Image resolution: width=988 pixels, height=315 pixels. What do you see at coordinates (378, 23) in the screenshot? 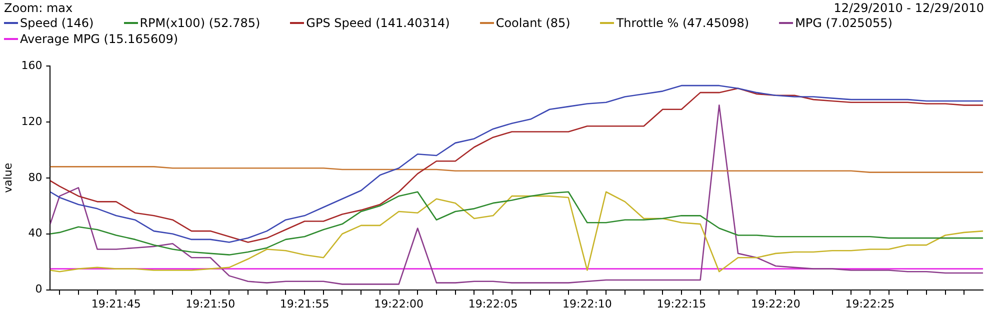
I see `legend-label: GPS Speed (141.40314)` at bounding box center [378, 23].